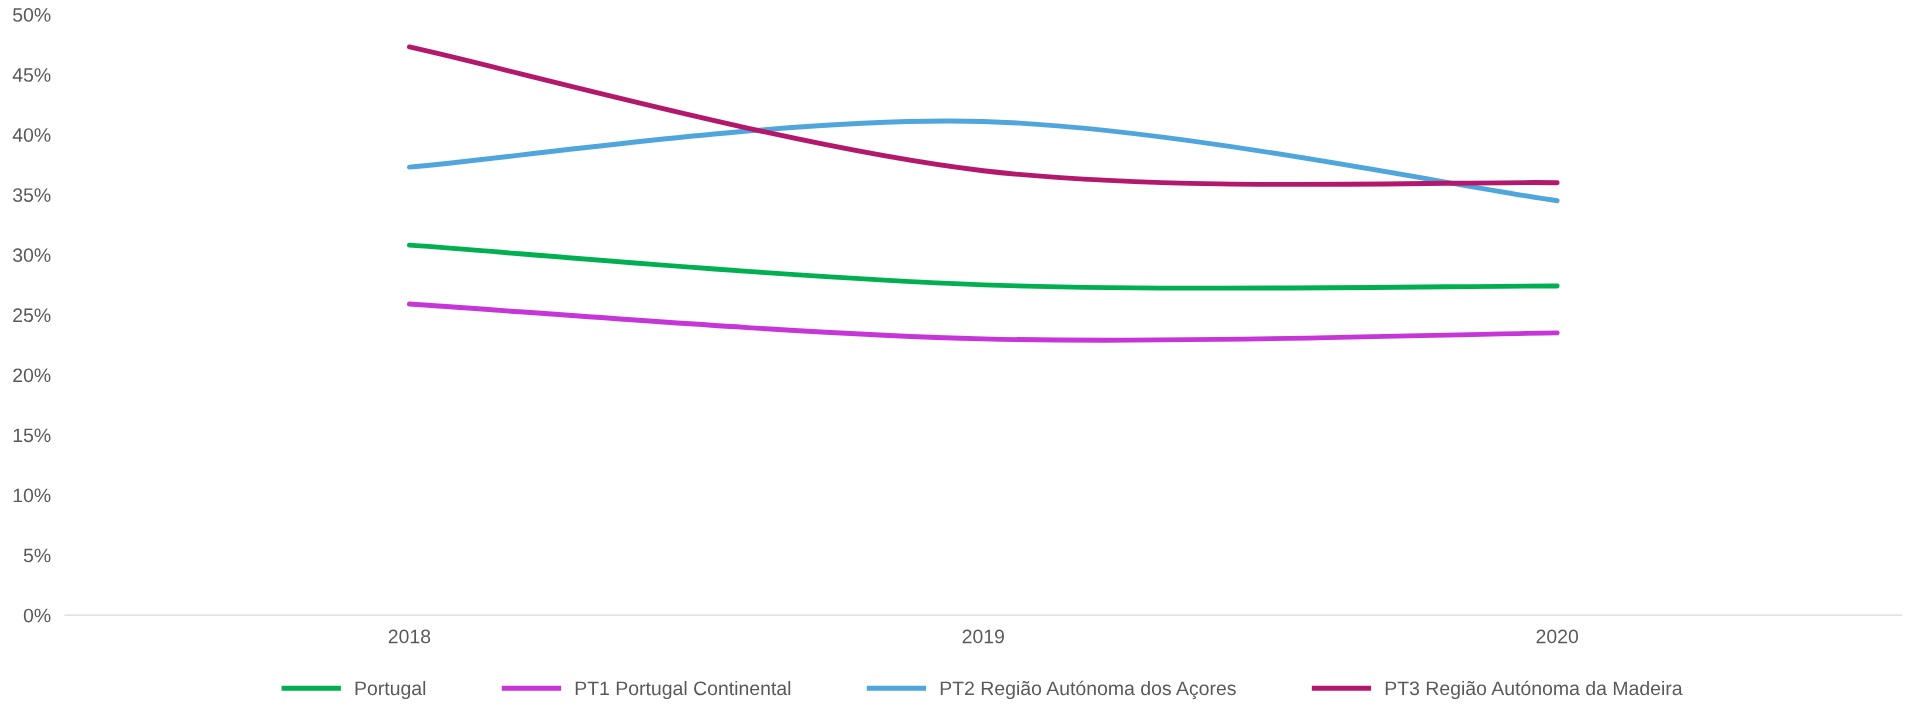 Image resolution: width=1913 pixels, height=728 pixels. Describe the element at coordinates (1088, 690) in the screenshot. I see `legend-label: PT2 Região Autónoma dos Açores` at that location.